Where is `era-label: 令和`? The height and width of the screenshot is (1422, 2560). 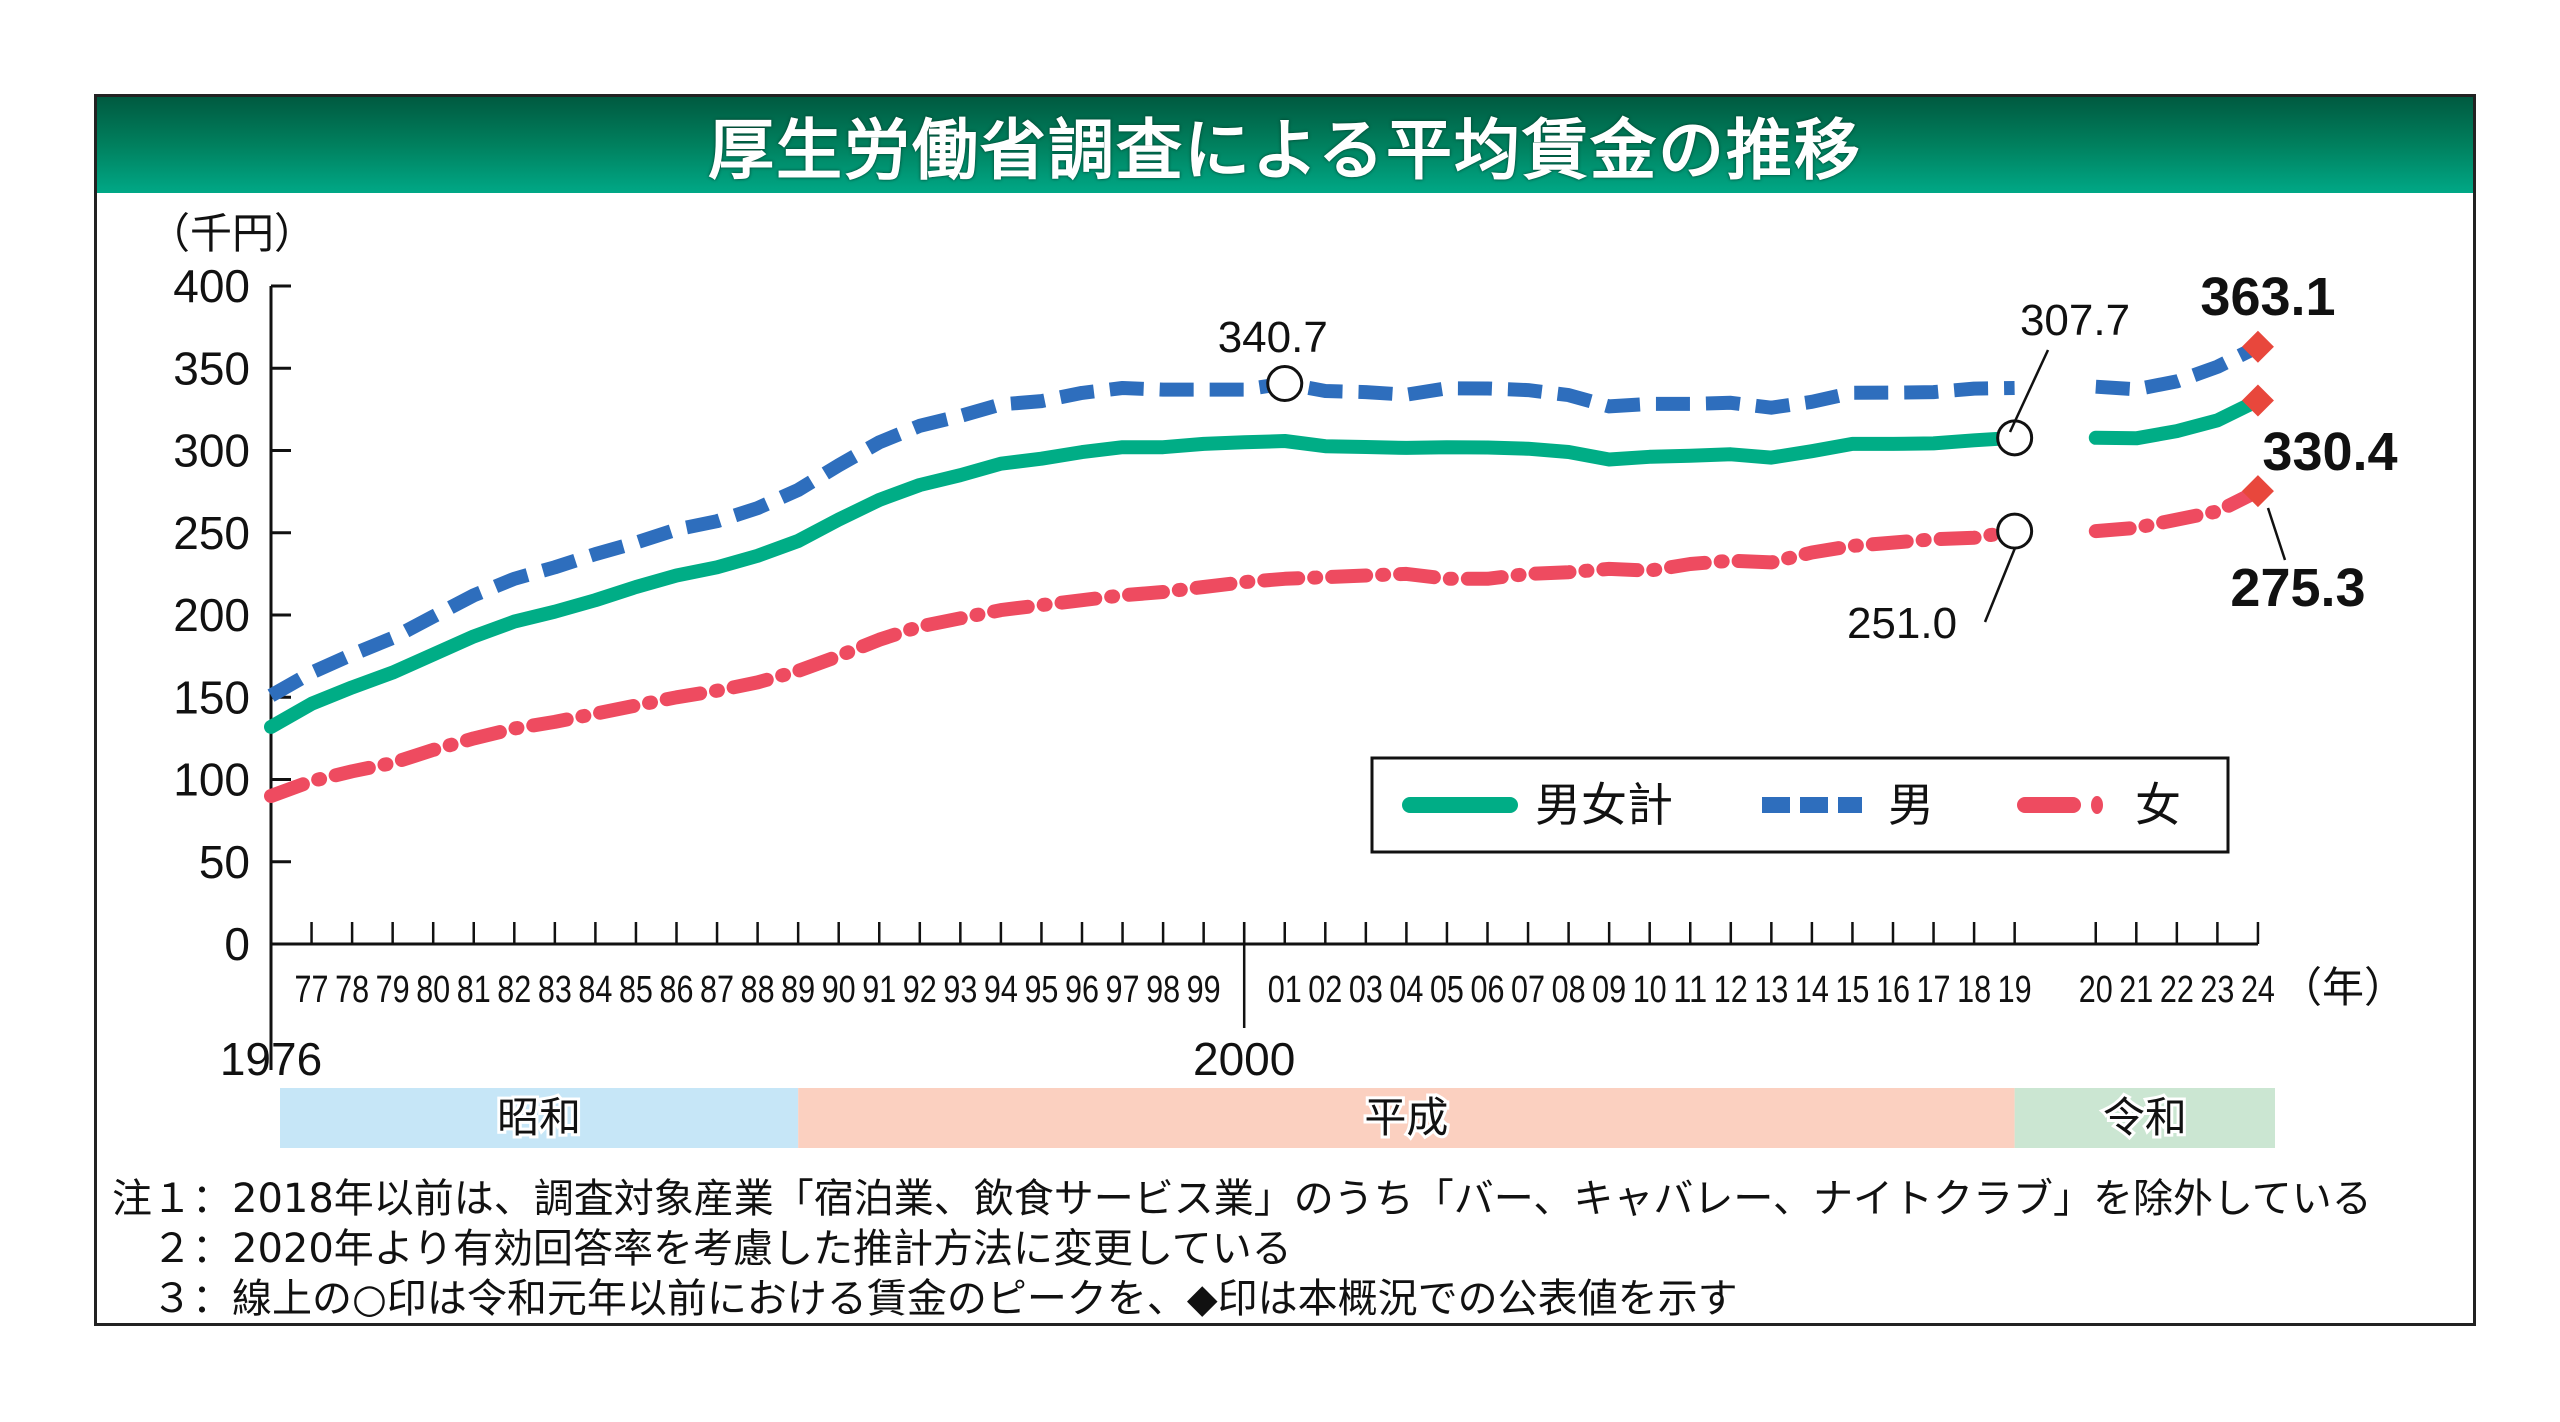 era-label: 令和 is located at coordinates (2145, 1117).